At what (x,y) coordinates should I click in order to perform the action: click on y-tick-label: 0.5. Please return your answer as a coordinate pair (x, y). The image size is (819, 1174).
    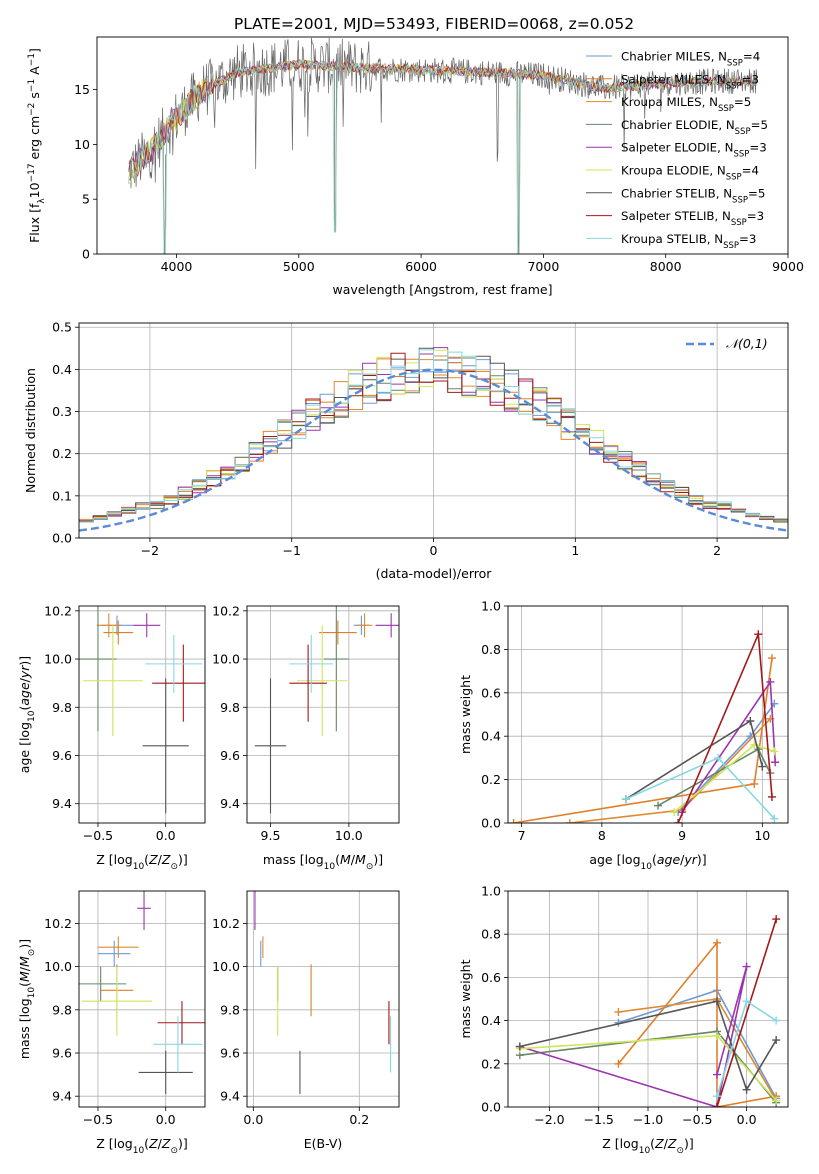
    Looking at the image, I should click on (62, 327).